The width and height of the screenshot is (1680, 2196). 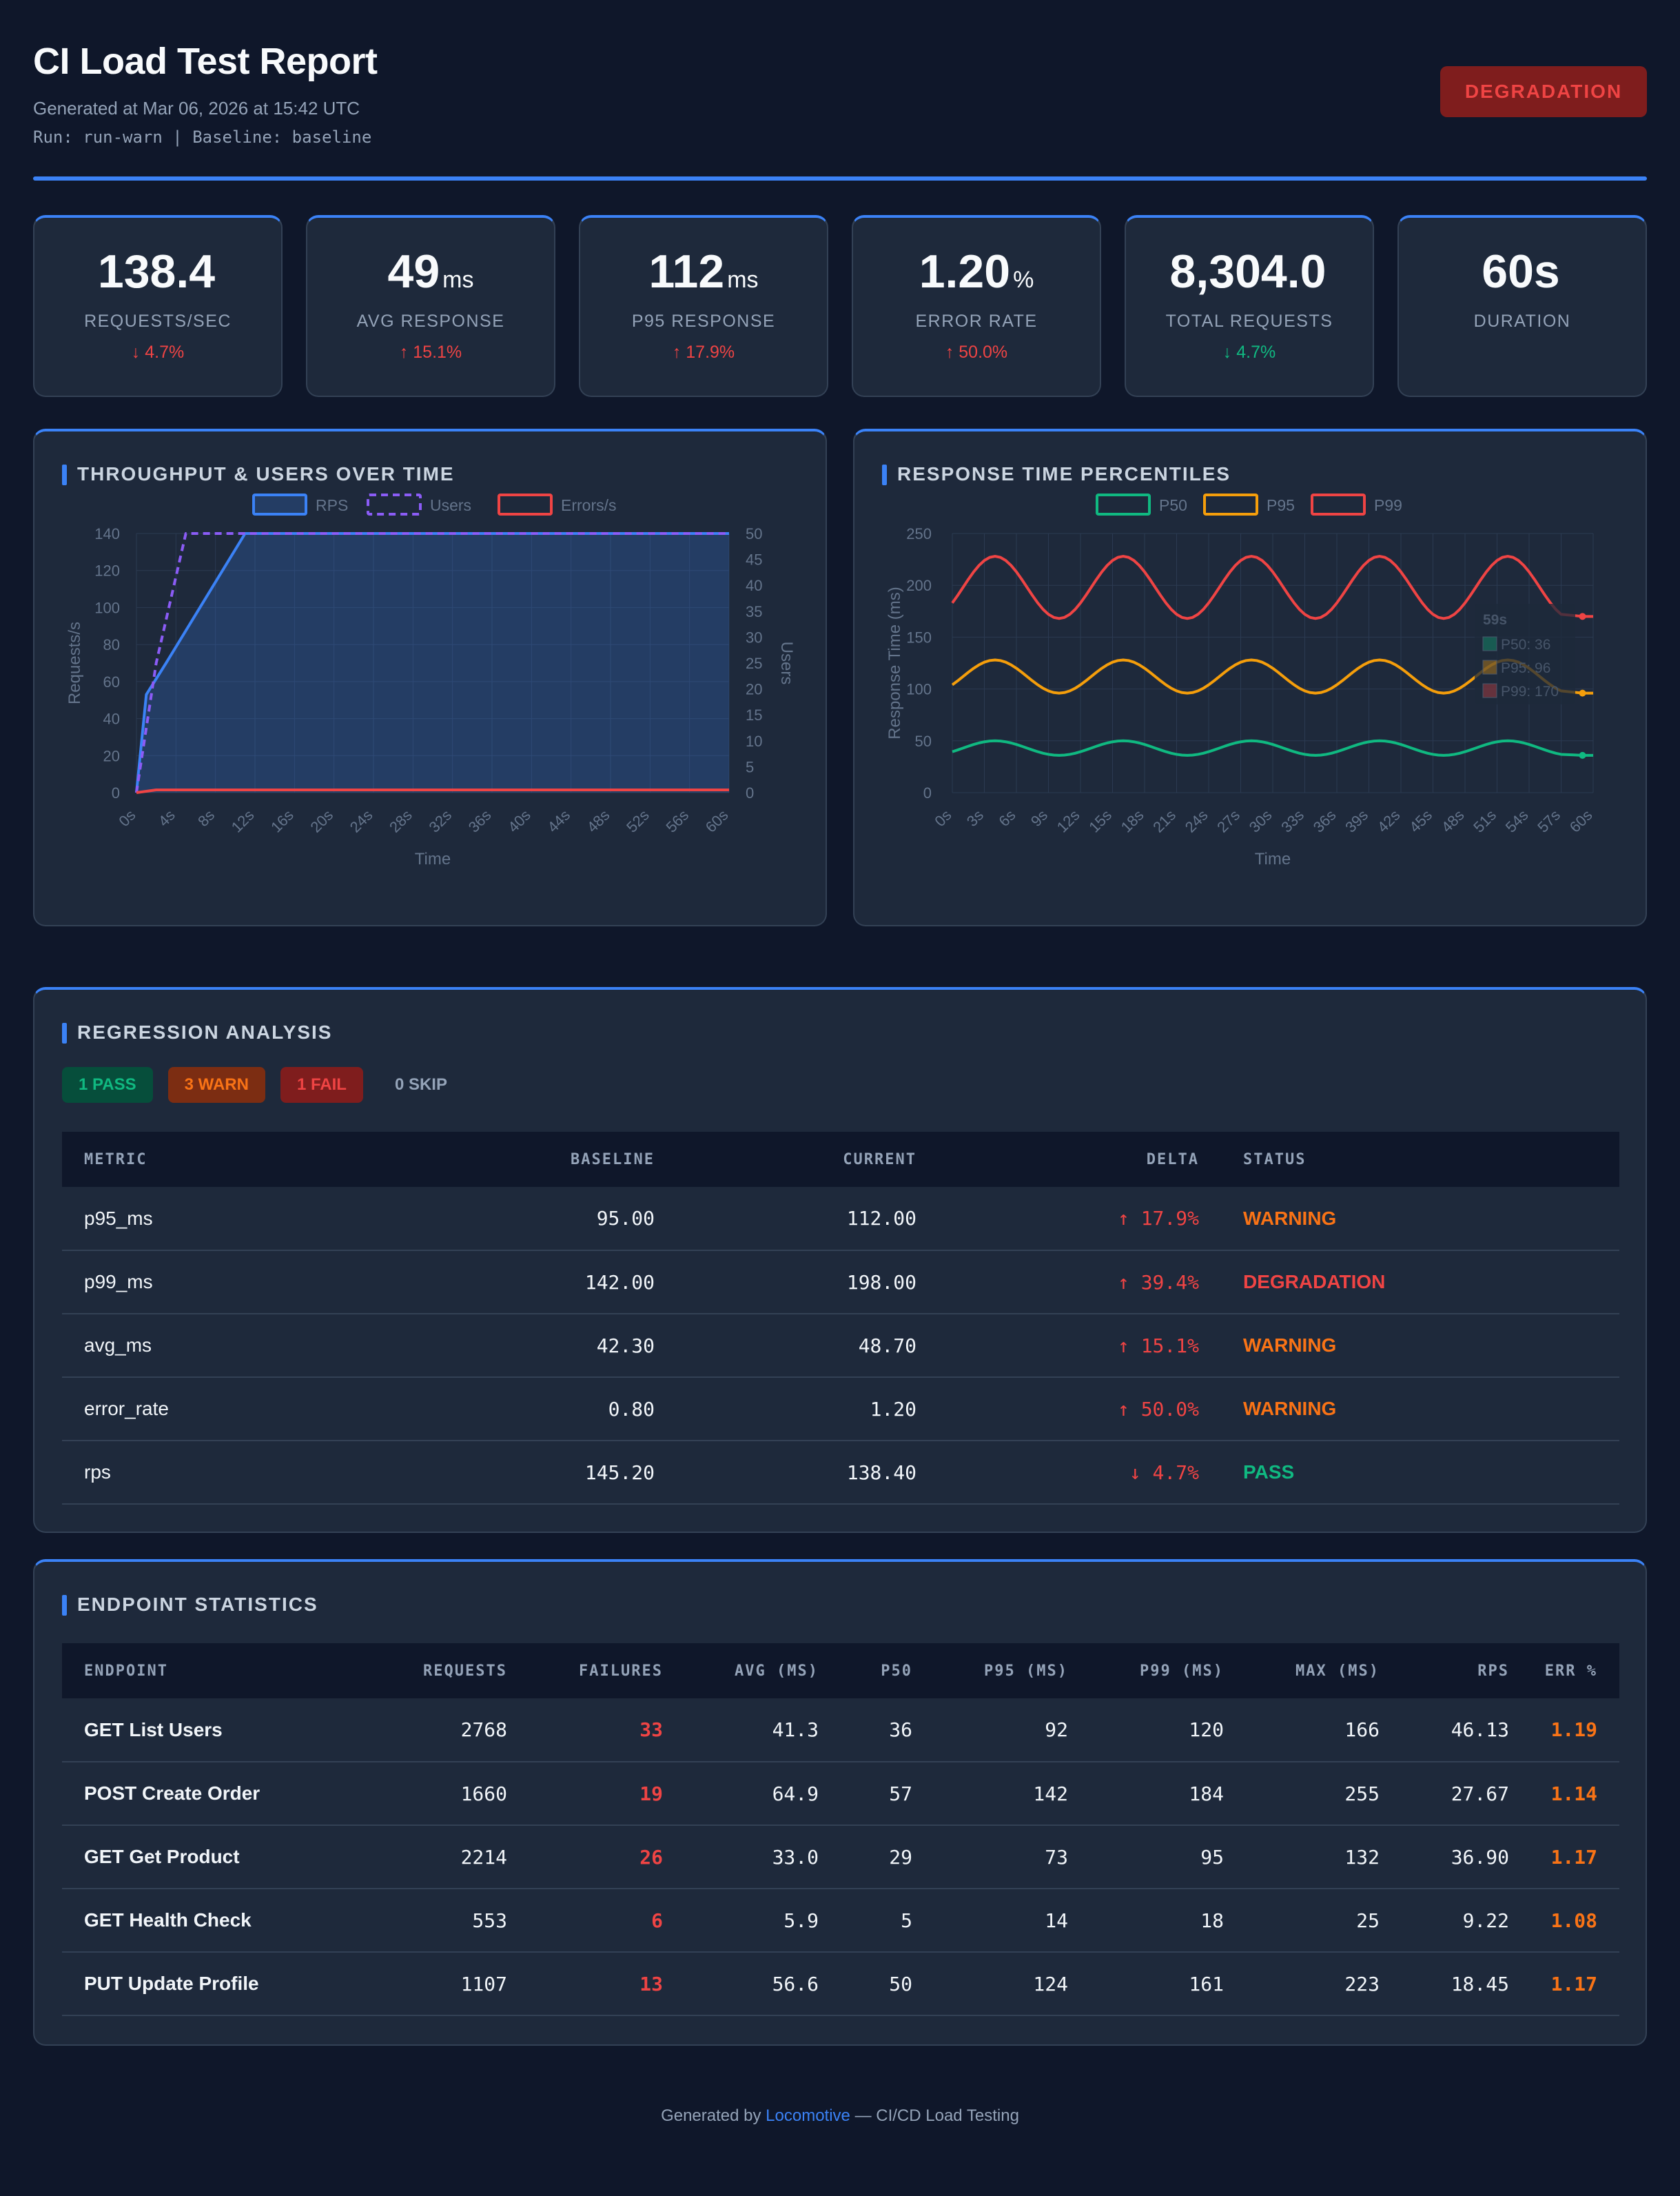 I want to click on x-tick-label: 27s, so click(x=1228, y=821).